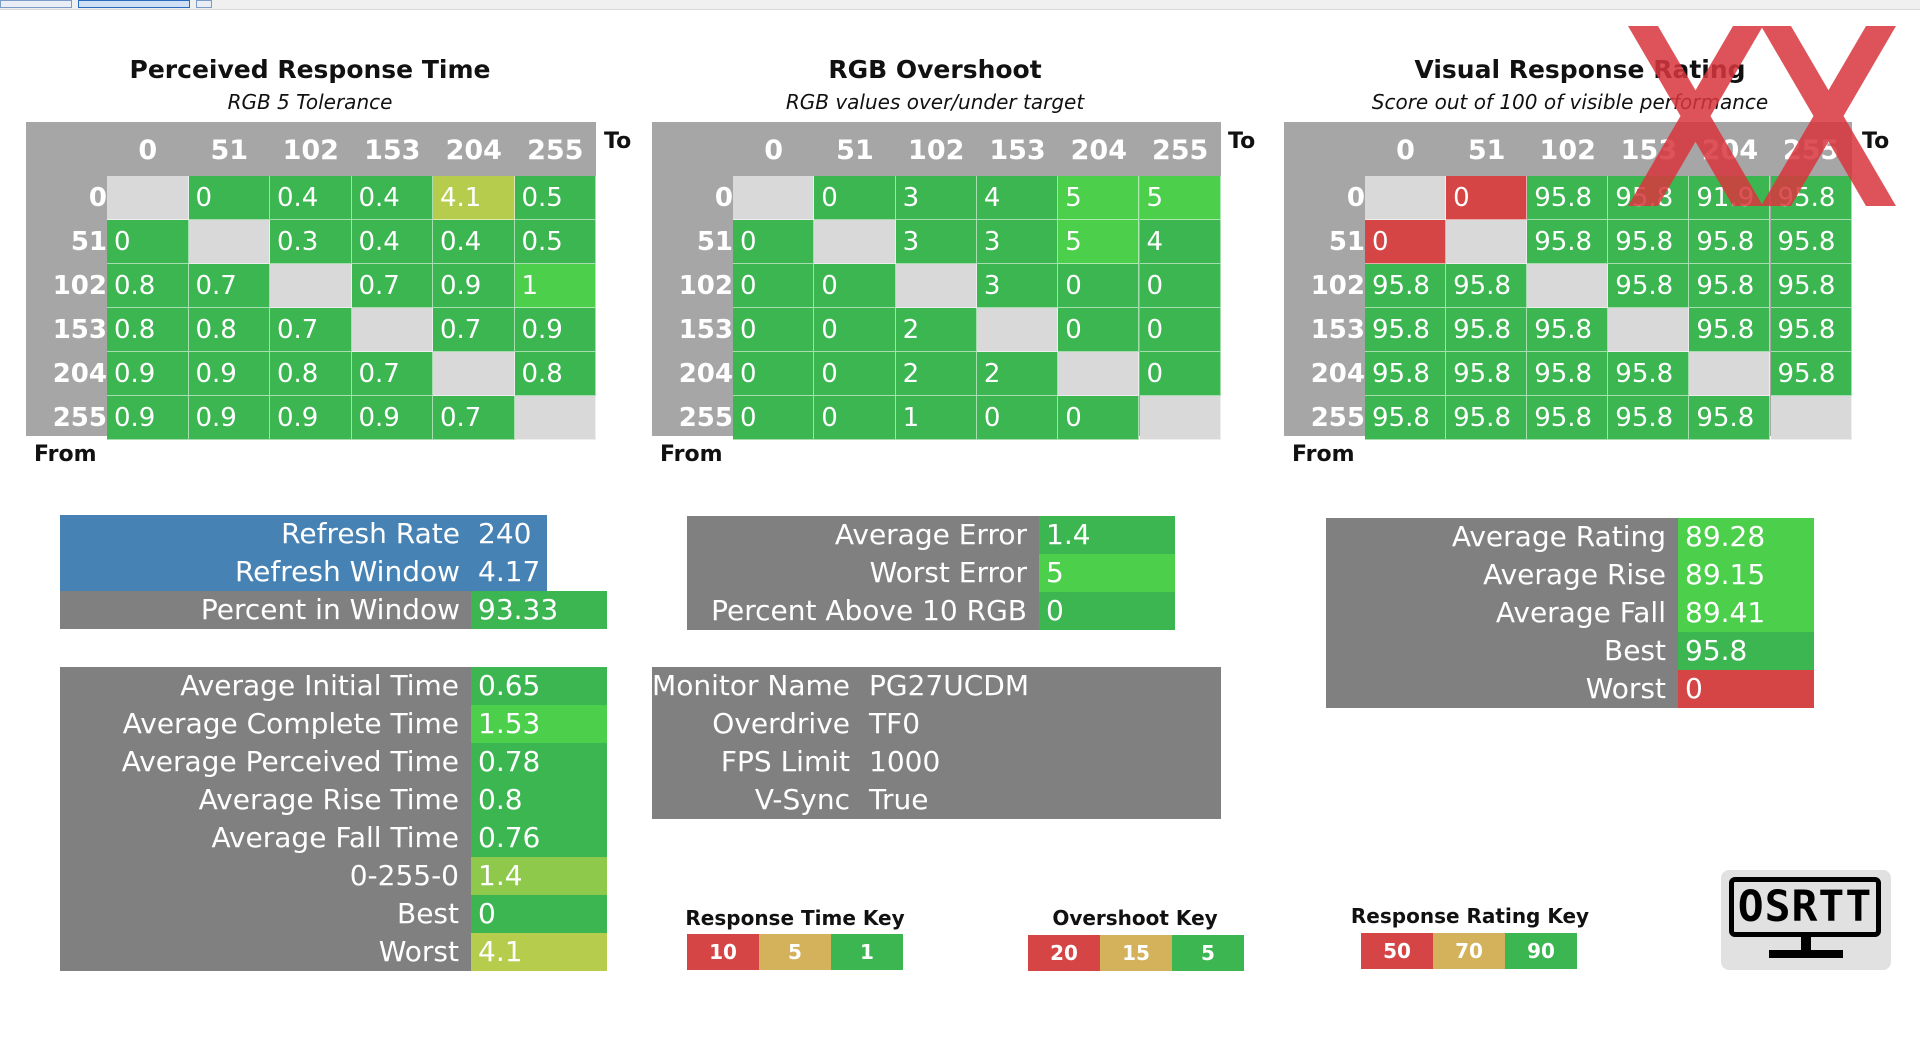  Describe the element at coordinates (1323, 454) in the screenshot. I see `rating-from-label: From` at that location.